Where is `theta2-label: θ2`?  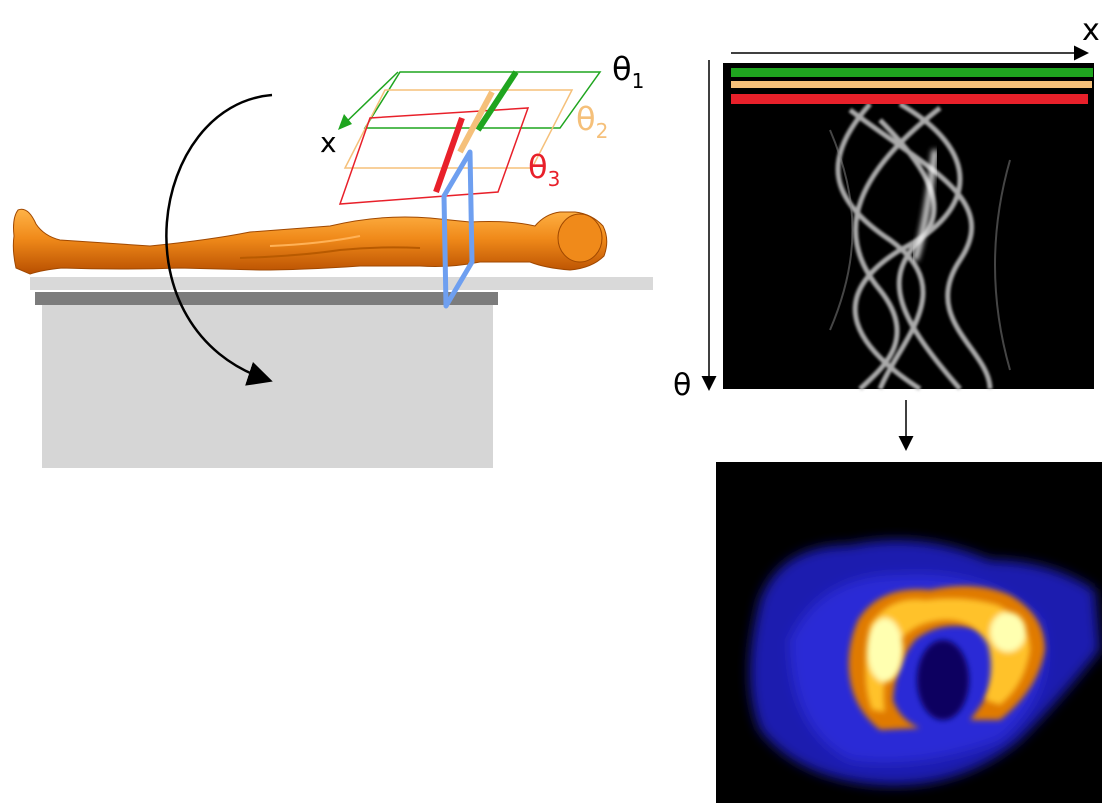
theta2-label: θ2 is located at coordinates (592, 121).